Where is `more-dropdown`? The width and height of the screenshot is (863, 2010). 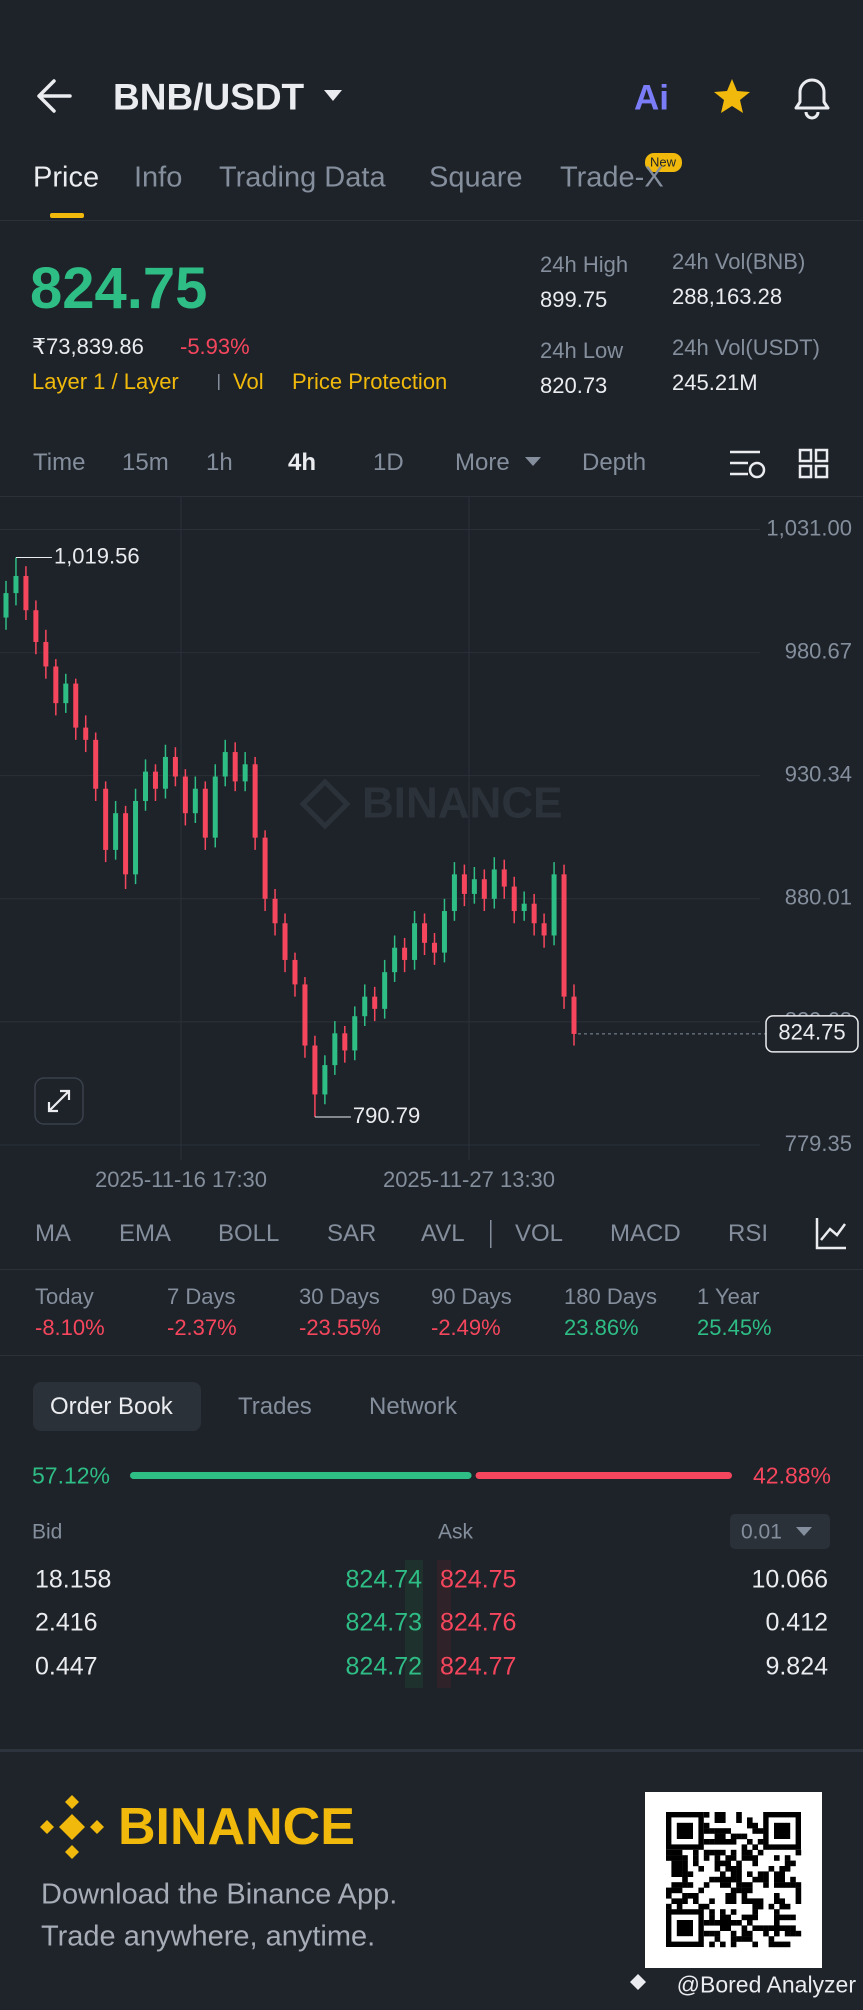
more-dropdown is located at coordinates (533, 461).